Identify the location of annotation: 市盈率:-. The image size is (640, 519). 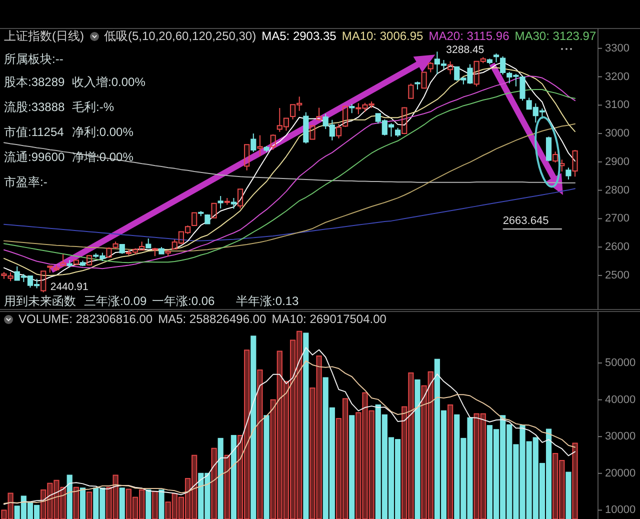
(26, 182).